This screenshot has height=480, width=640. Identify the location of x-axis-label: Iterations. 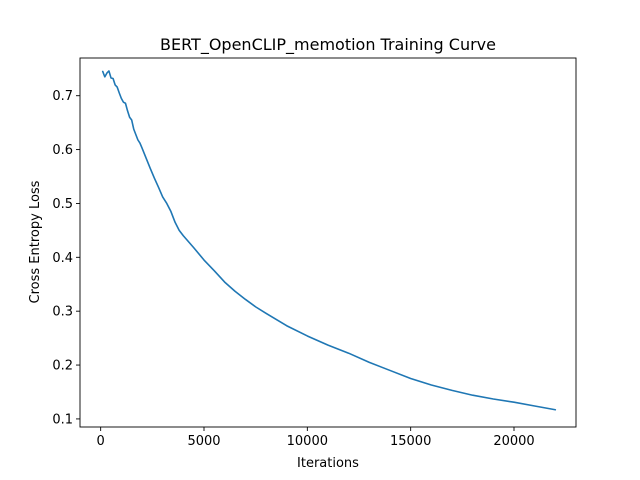
(328, 463).